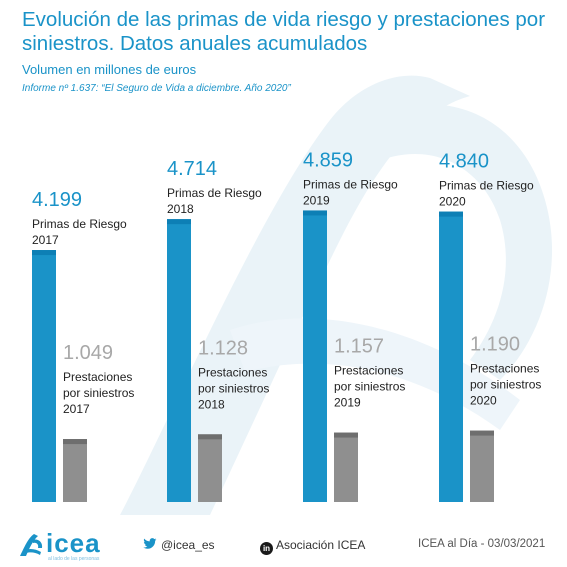  What do you see at coordinates (451, 356) in the screenshot?
I see `bar-primas-2020` at bounding box center [451, 356].